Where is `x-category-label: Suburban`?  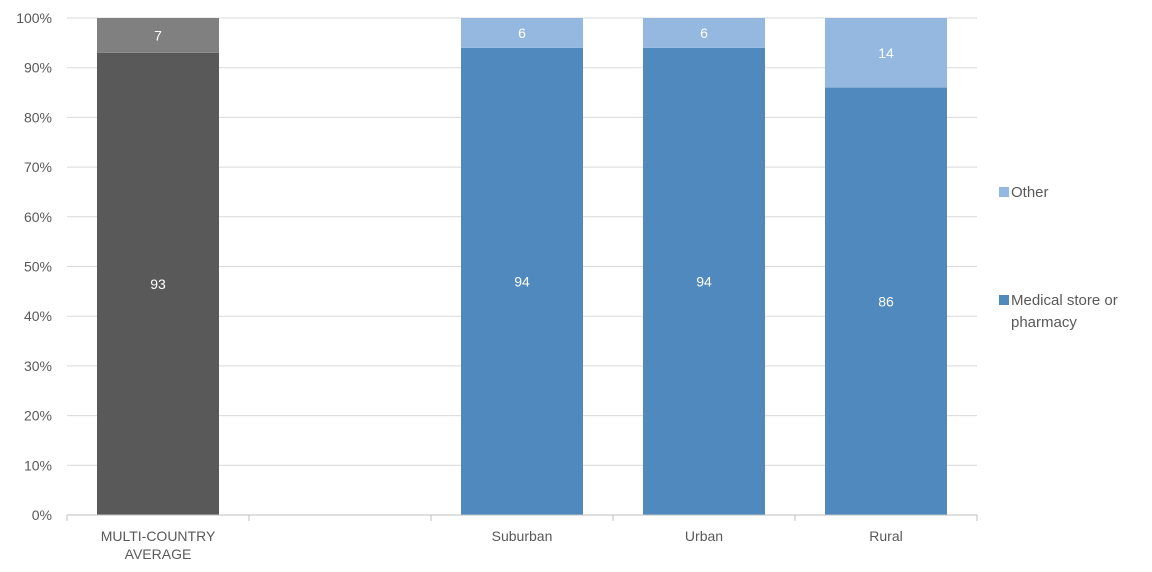 x-category-label: Suburban is located at coordinates (522, 536).